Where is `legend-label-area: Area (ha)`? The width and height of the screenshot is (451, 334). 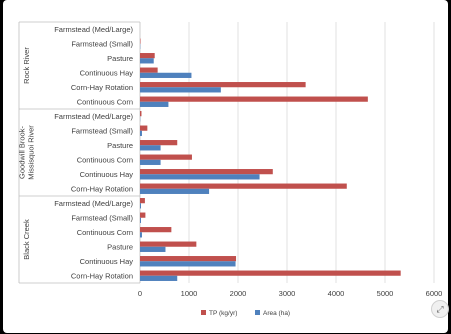
legend-label-area: Area (ha) is located at coordinates (276, 313).